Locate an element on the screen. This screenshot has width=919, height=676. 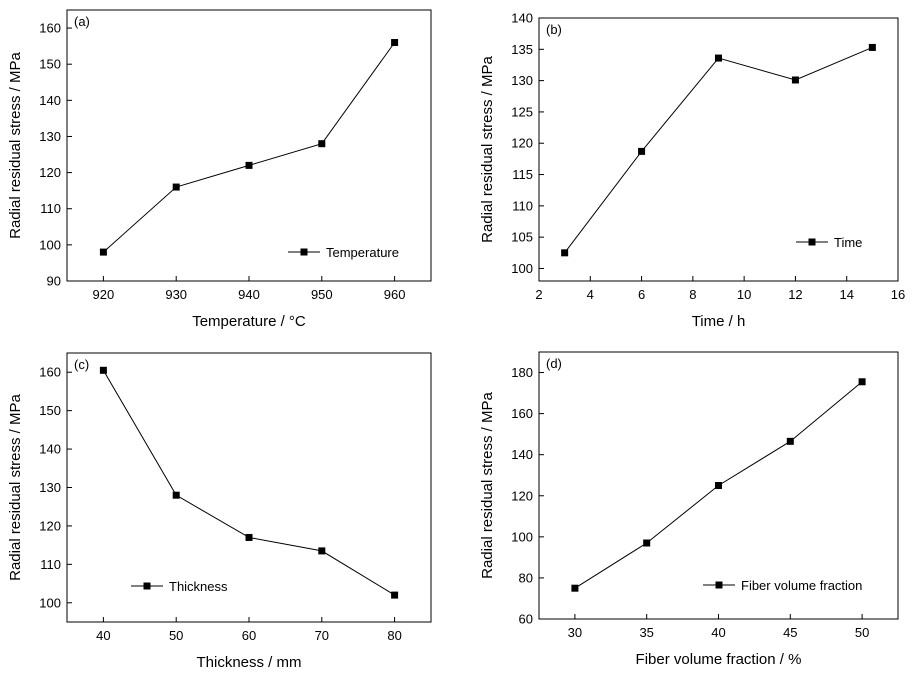
x-tick-label: 4 is located at coordinates (590, 294).